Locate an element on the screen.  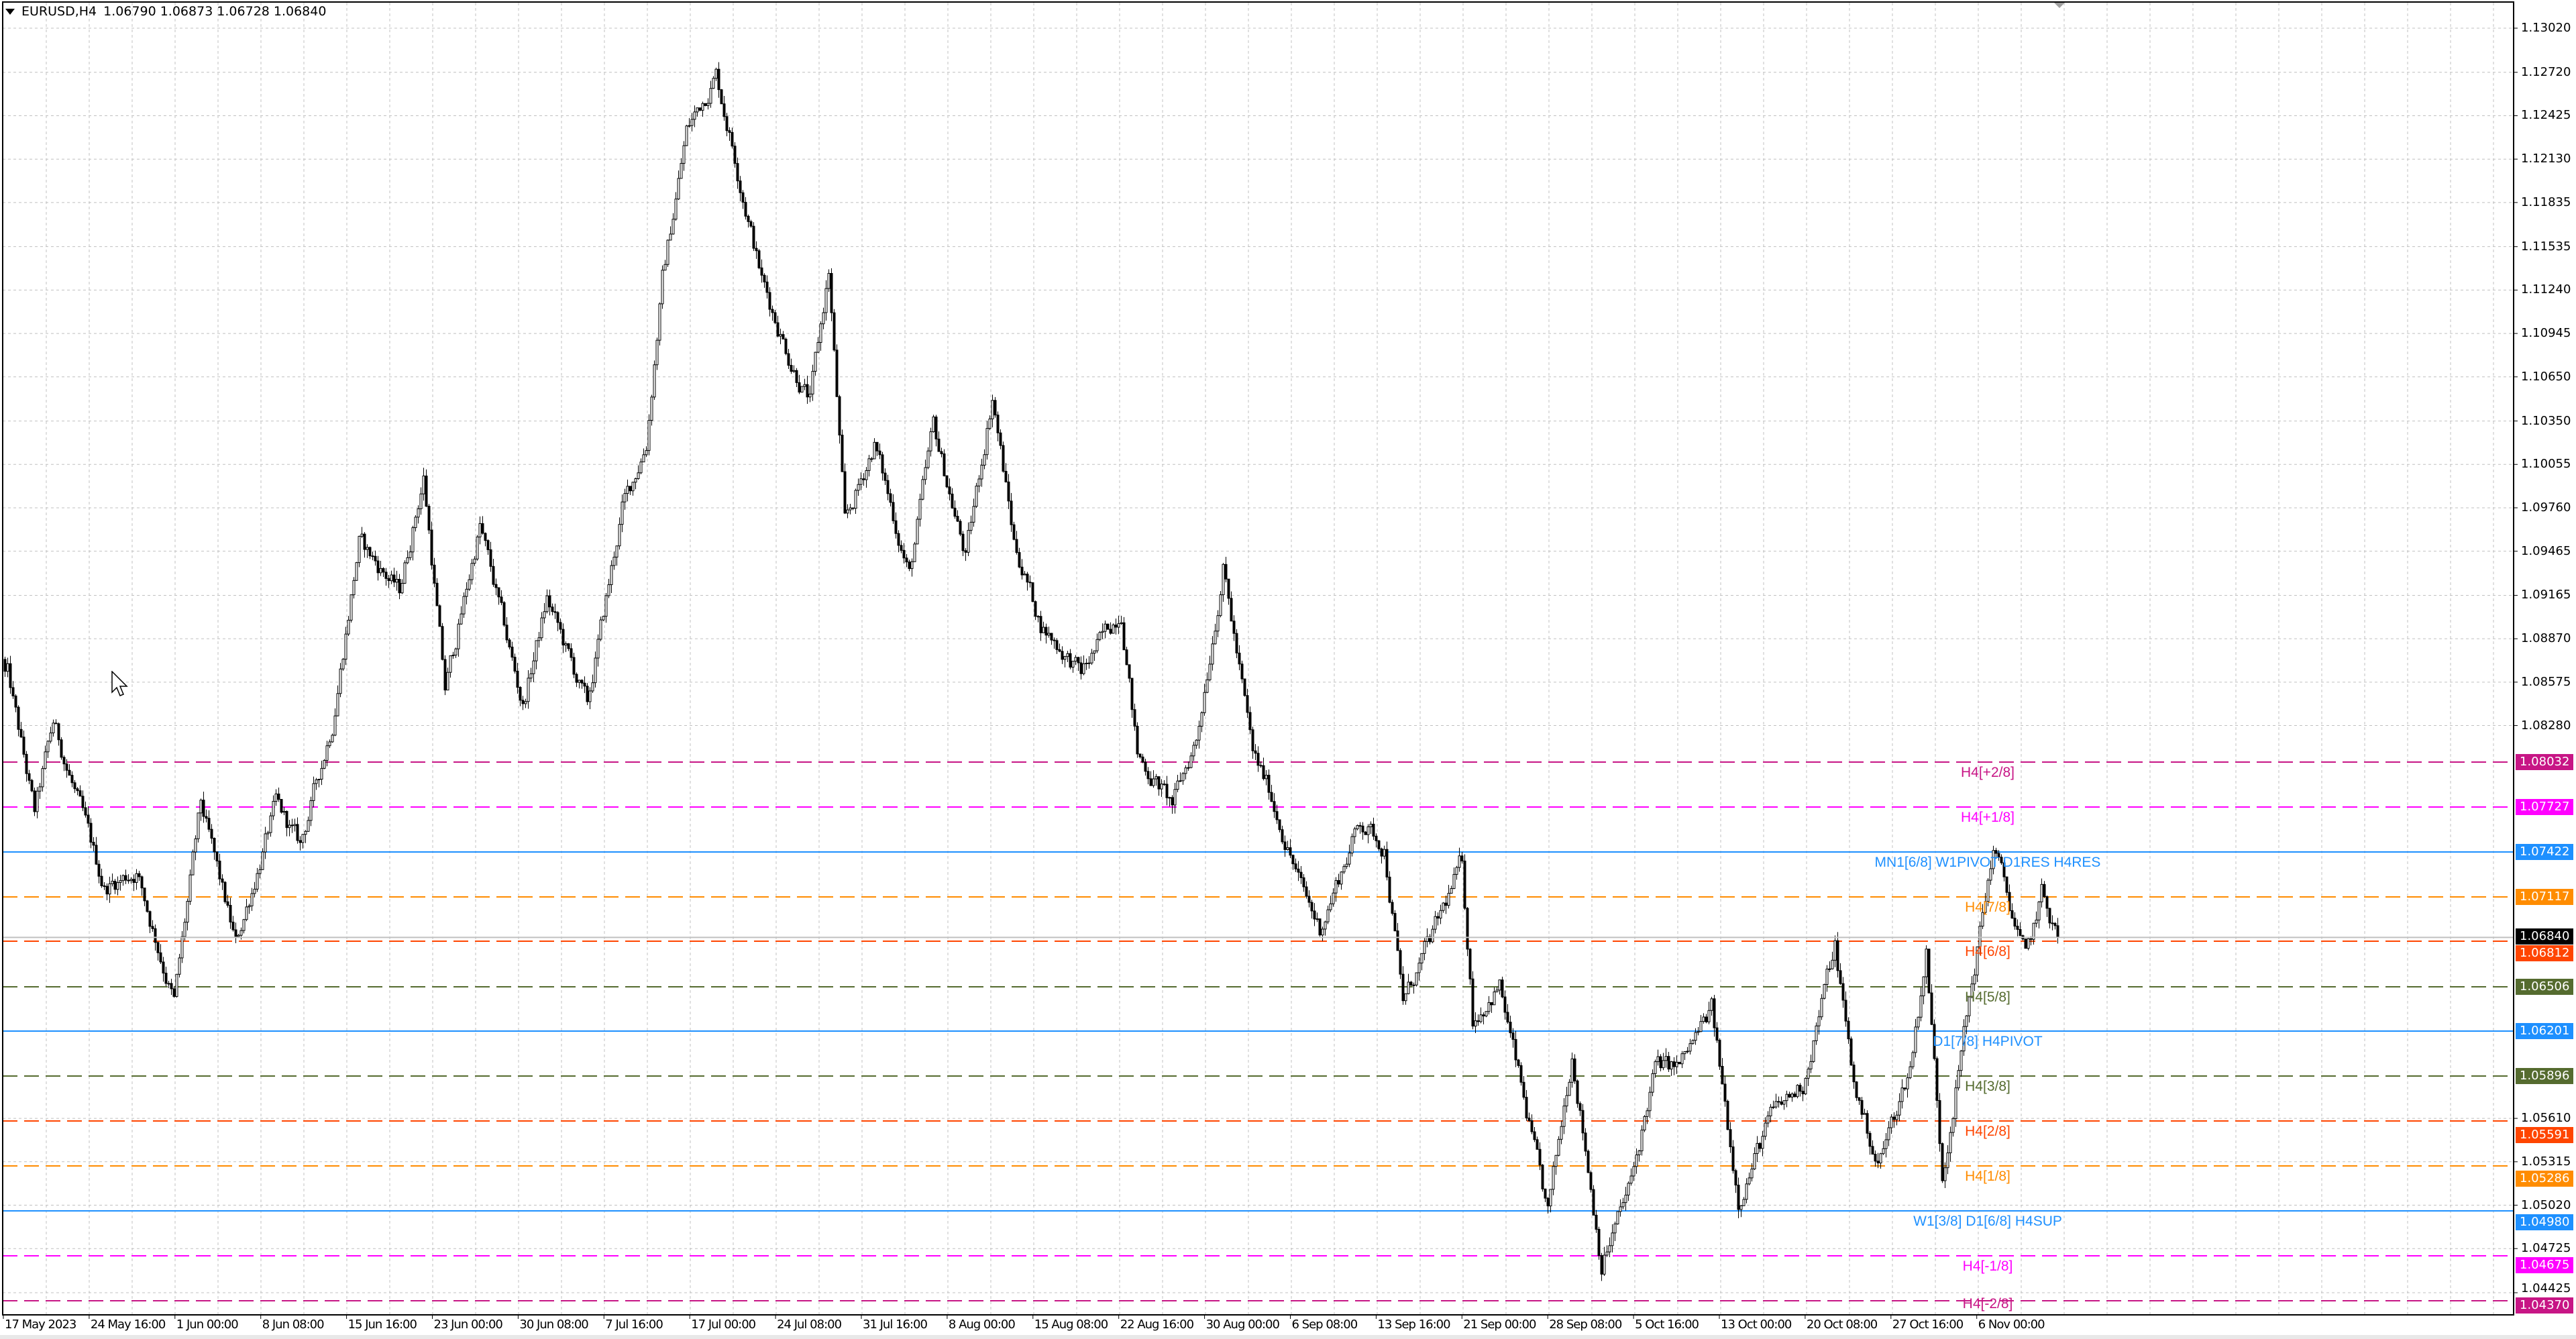
time-tick-label: 15 Aug 08:00 is located at coordinates (1071, 1325).